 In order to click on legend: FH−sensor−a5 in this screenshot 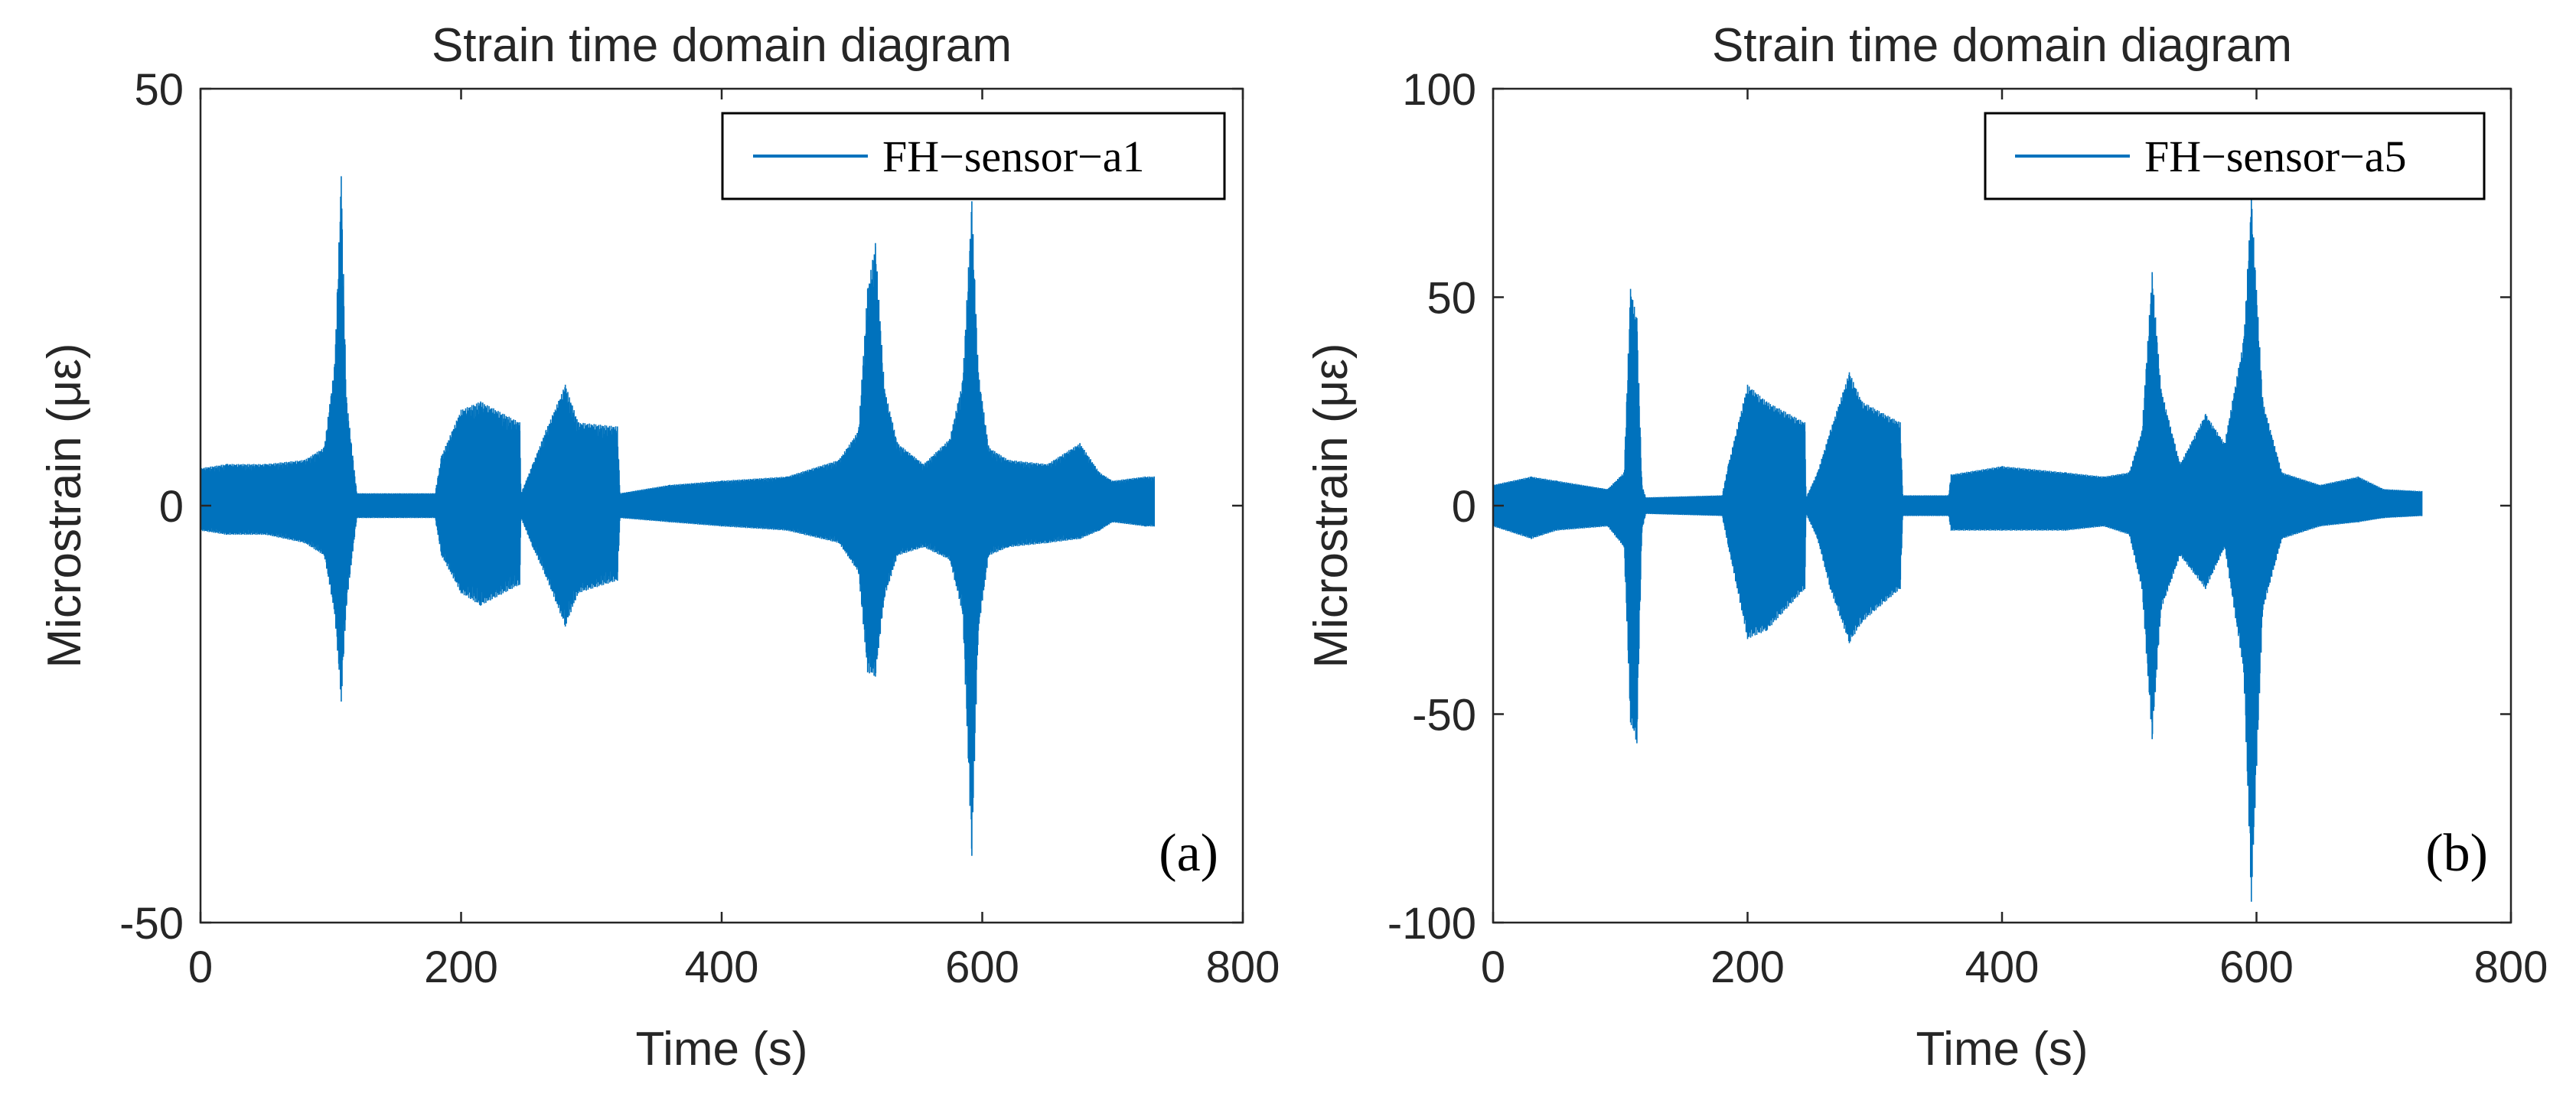, I will do `click(2235, 156)`.